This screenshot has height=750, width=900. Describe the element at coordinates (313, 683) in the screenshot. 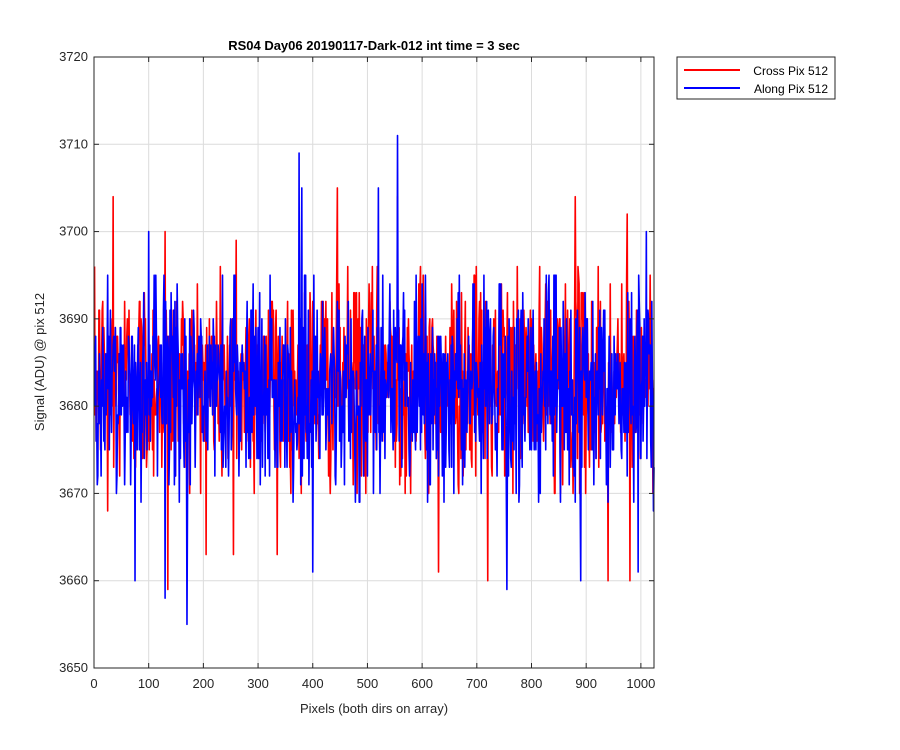

I see `x-tick-label: 400` at that location.